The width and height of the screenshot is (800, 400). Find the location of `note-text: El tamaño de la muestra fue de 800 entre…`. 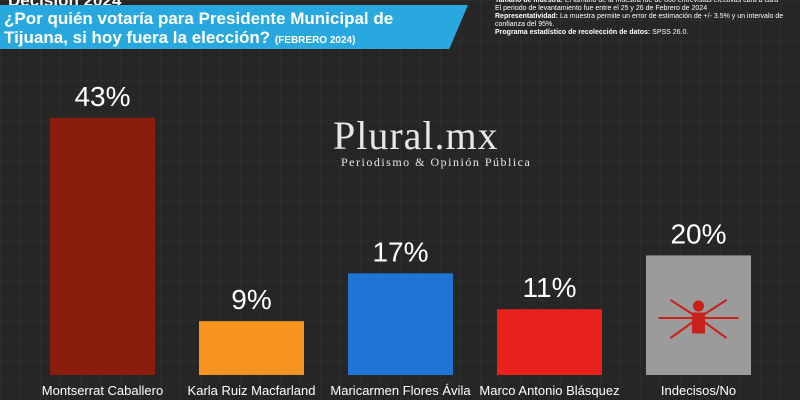

note-text: El tamaño de la muestra fue de 800 entre… is located at coordinates (671, 2).